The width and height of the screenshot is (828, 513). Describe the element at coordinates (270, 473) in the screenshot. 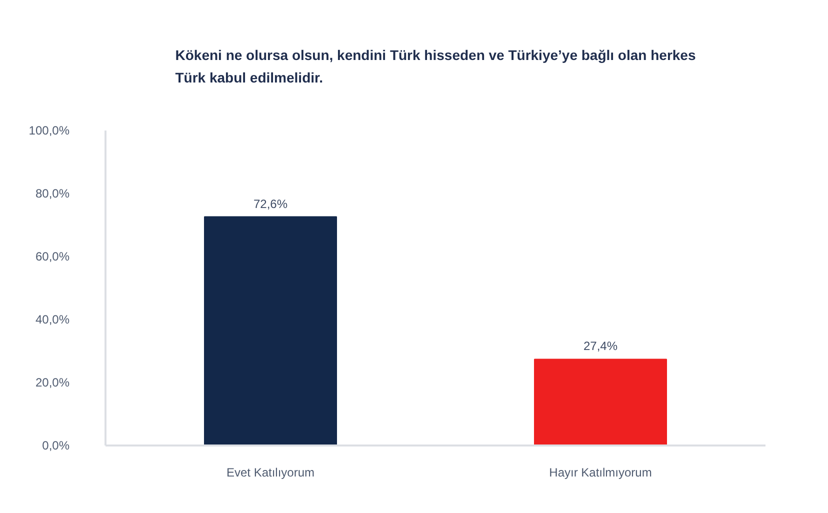

I see `x-tick-label: Evet Katılıyorum` at that location.